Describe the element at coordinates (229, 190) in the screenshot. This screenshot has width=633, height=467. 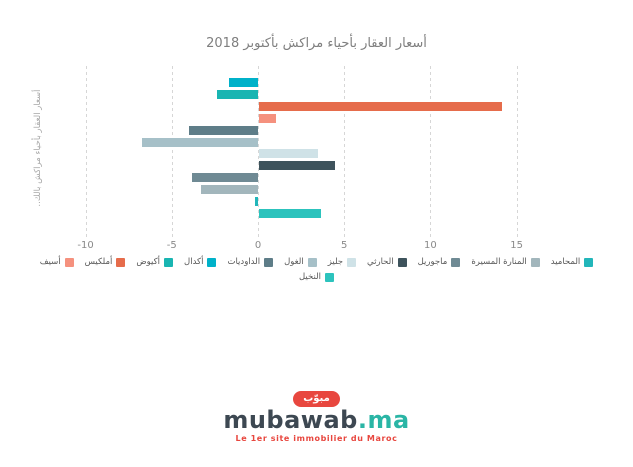
I see `bar-المنارة المسيرة` at that location.